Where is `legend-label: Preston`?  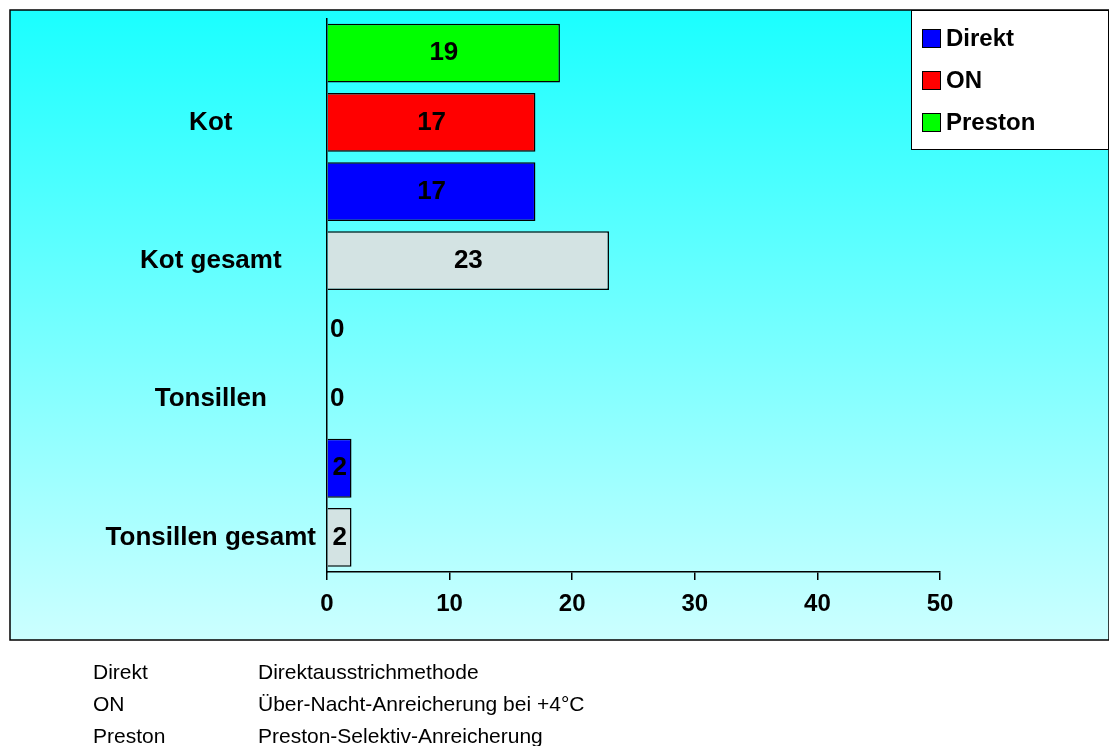 legend-label: Preston is located at coordinates (991, 122).